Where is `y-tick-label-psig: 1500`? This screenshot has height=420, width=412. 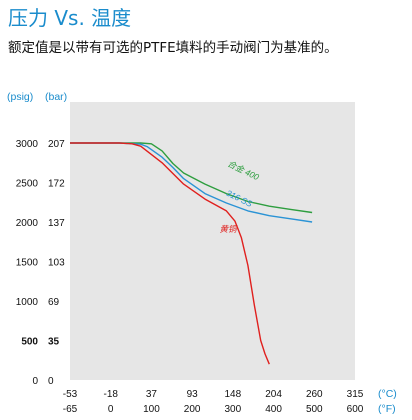
y-tick-label-psig: 1500 is located at coordinates (27, 263).